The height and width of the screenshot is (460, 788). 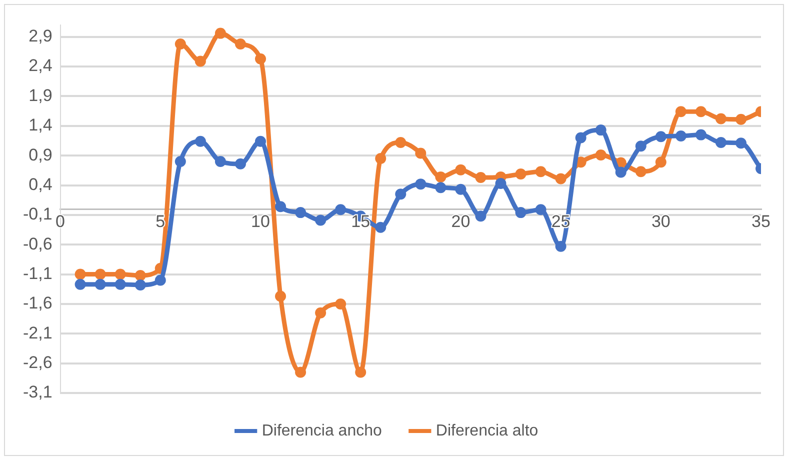 I want to click on legend-label: Diferencia alto, so click(x=487, y=431).